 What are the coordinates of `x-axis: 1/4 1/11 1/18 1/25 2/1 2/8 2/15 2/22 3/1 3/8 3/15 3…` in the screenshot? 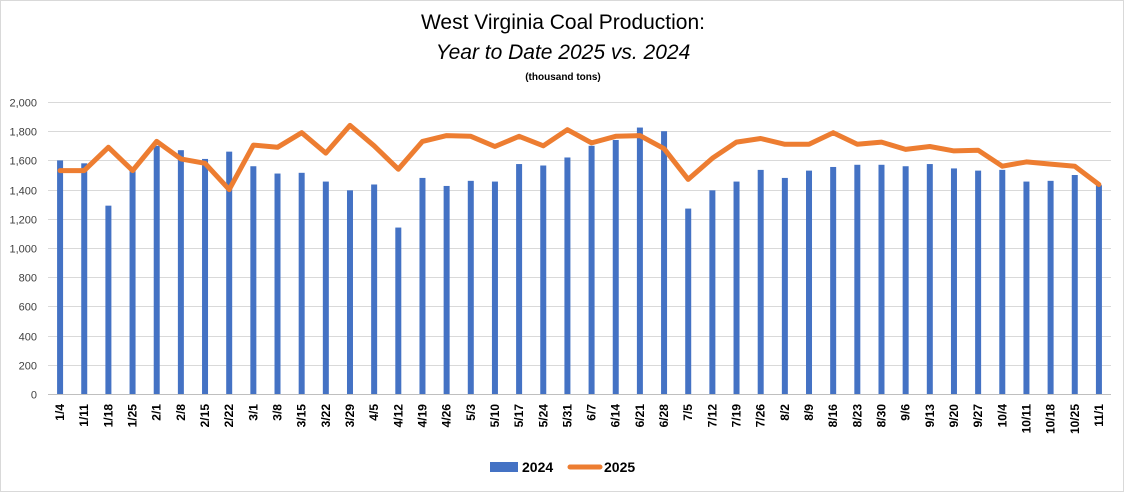 It's located at (579, 419).